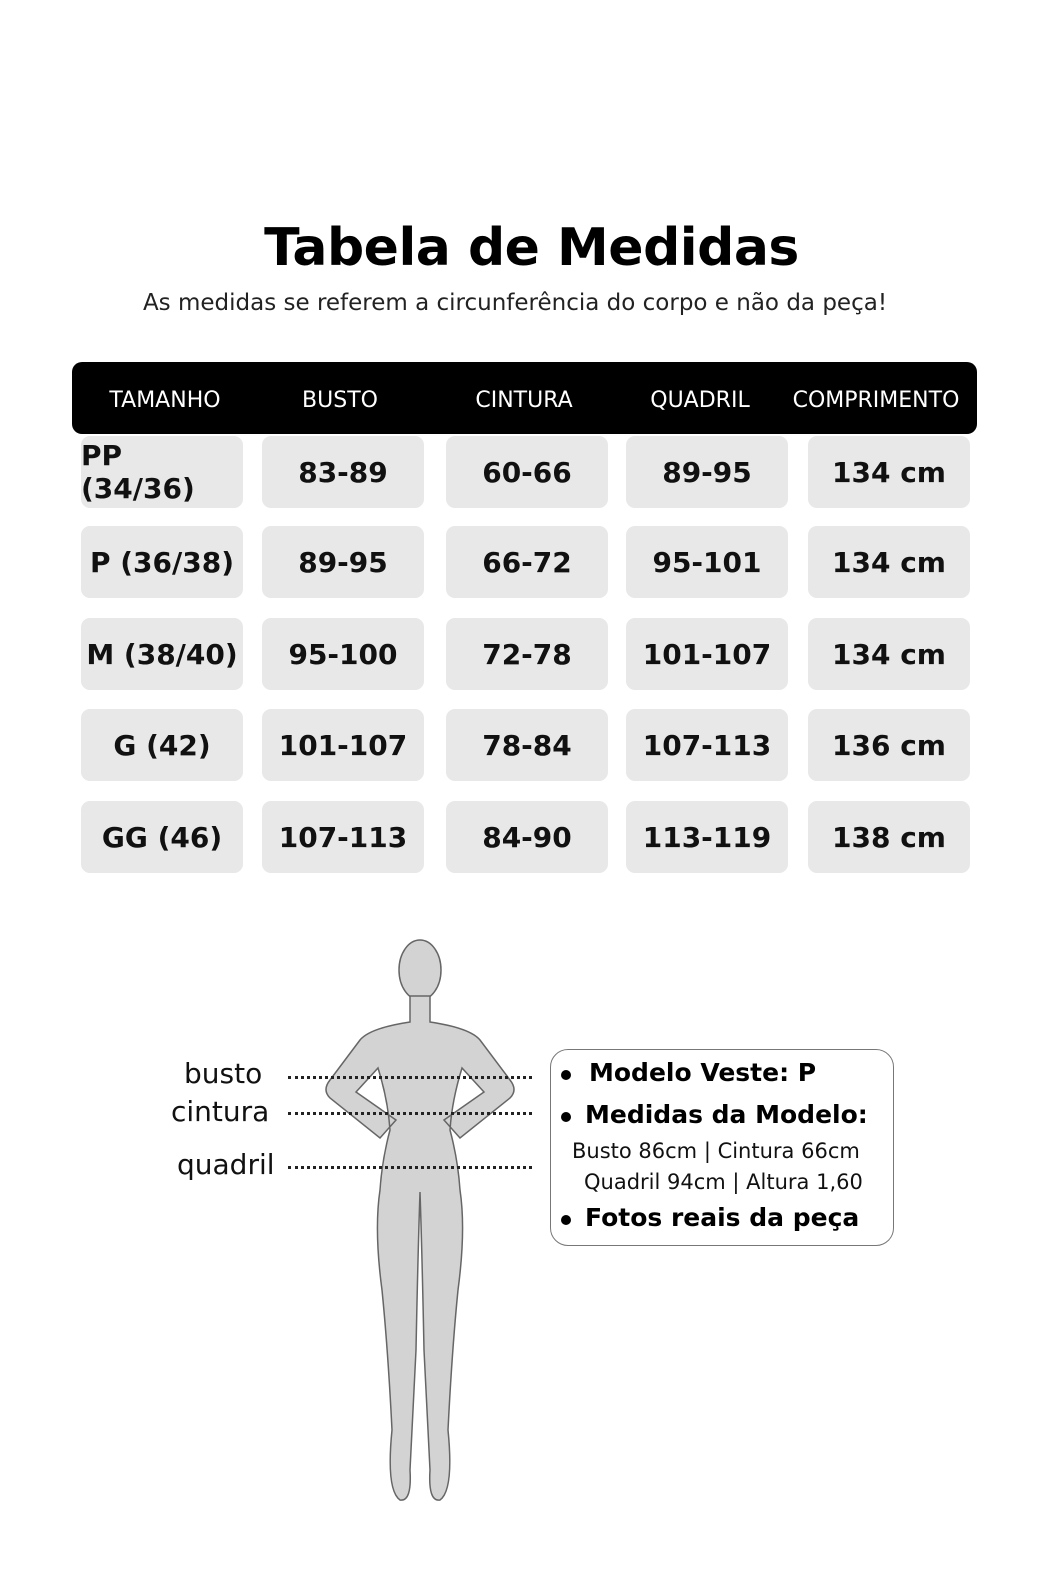 The image size is (1063, 1594). I want to click on column-header: BUSTO, so click(340, 400).